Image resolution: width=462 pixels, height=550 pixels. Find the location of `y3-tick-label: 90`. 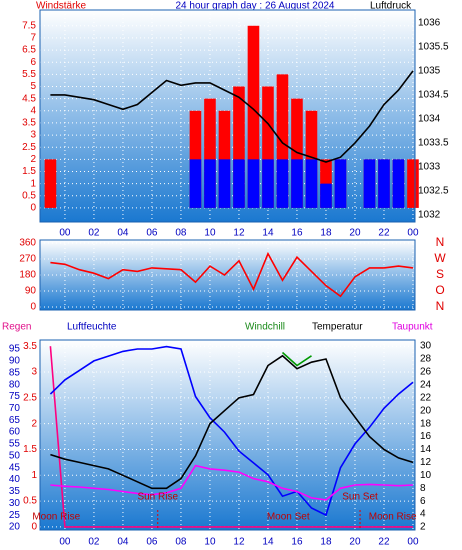

y3-tick-label: 90 is located at coordinates (15, 361).